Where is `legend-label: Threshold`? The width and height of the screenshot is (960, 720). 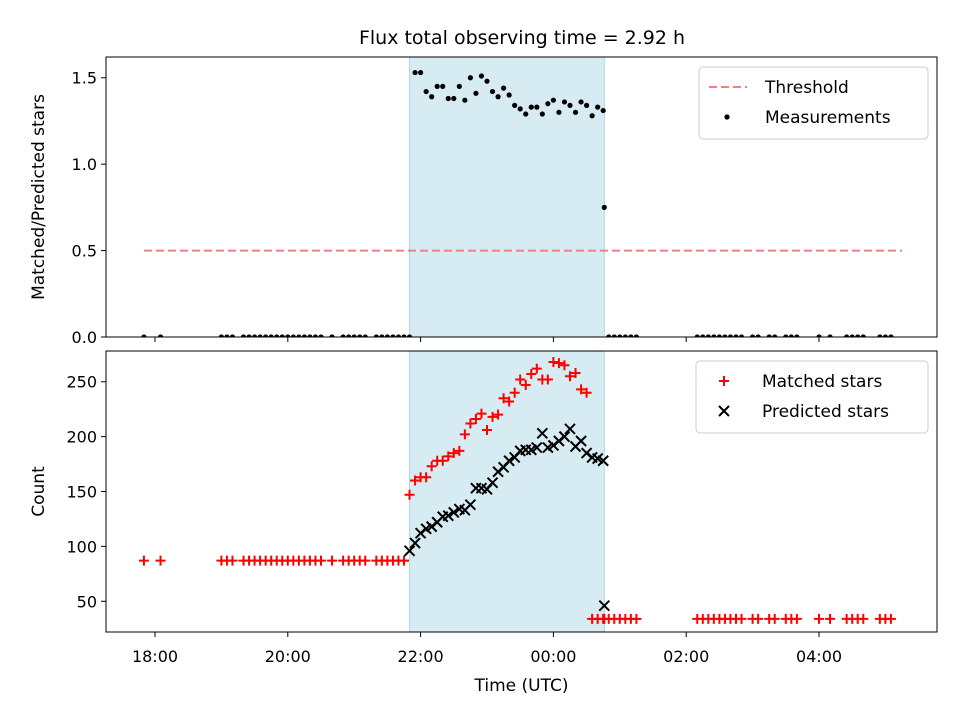
legend-label: Threshold is located at coordinates (806, 88).